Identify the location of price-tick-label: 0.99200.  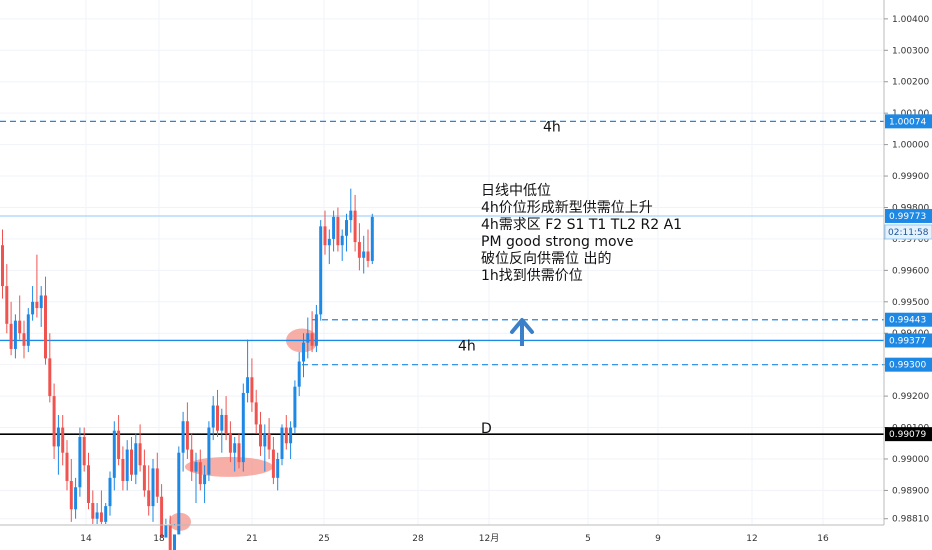
(910, 397).